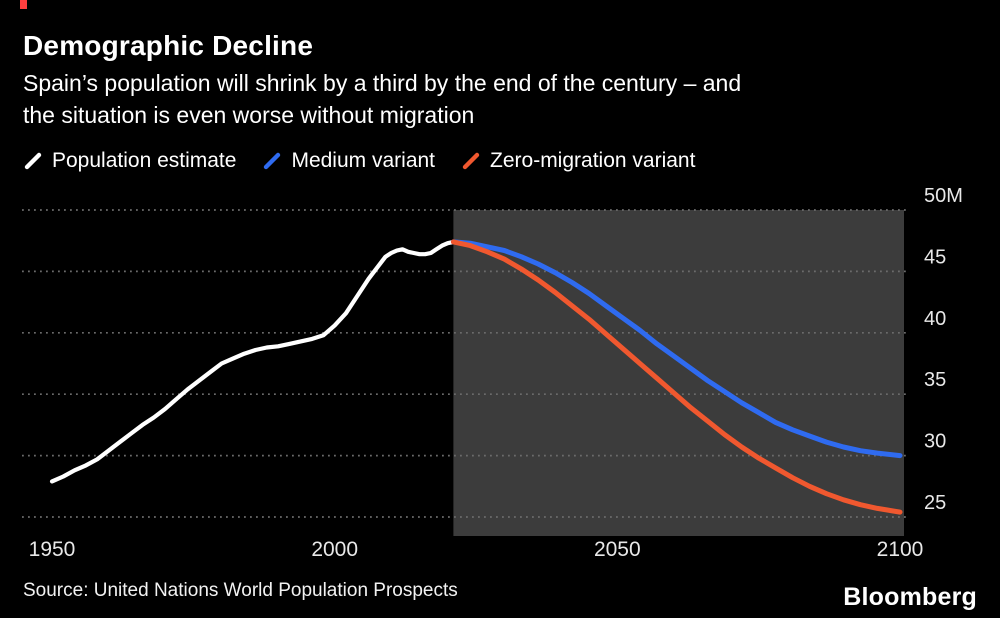 This screenshot has height=618, width=1000. I want to click on legend-label: Population estimate, so click(144, 160).